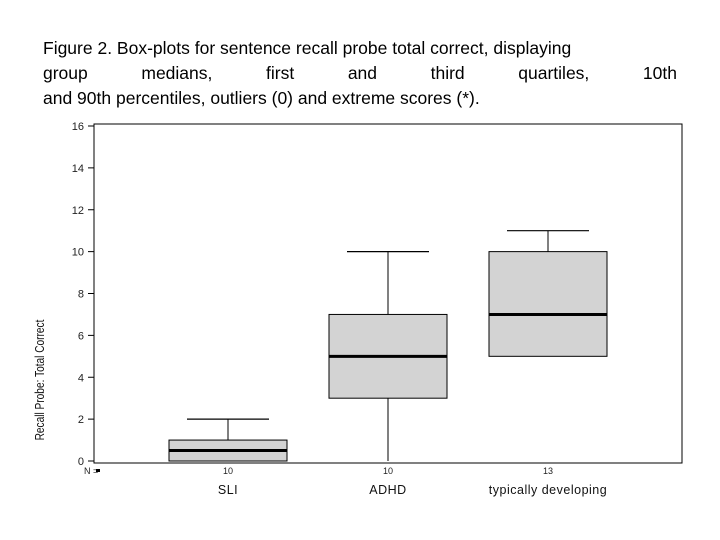  Describe the element at coordinates (387, 490) in the screenshot. I see `category-label: ADHD` at that location.